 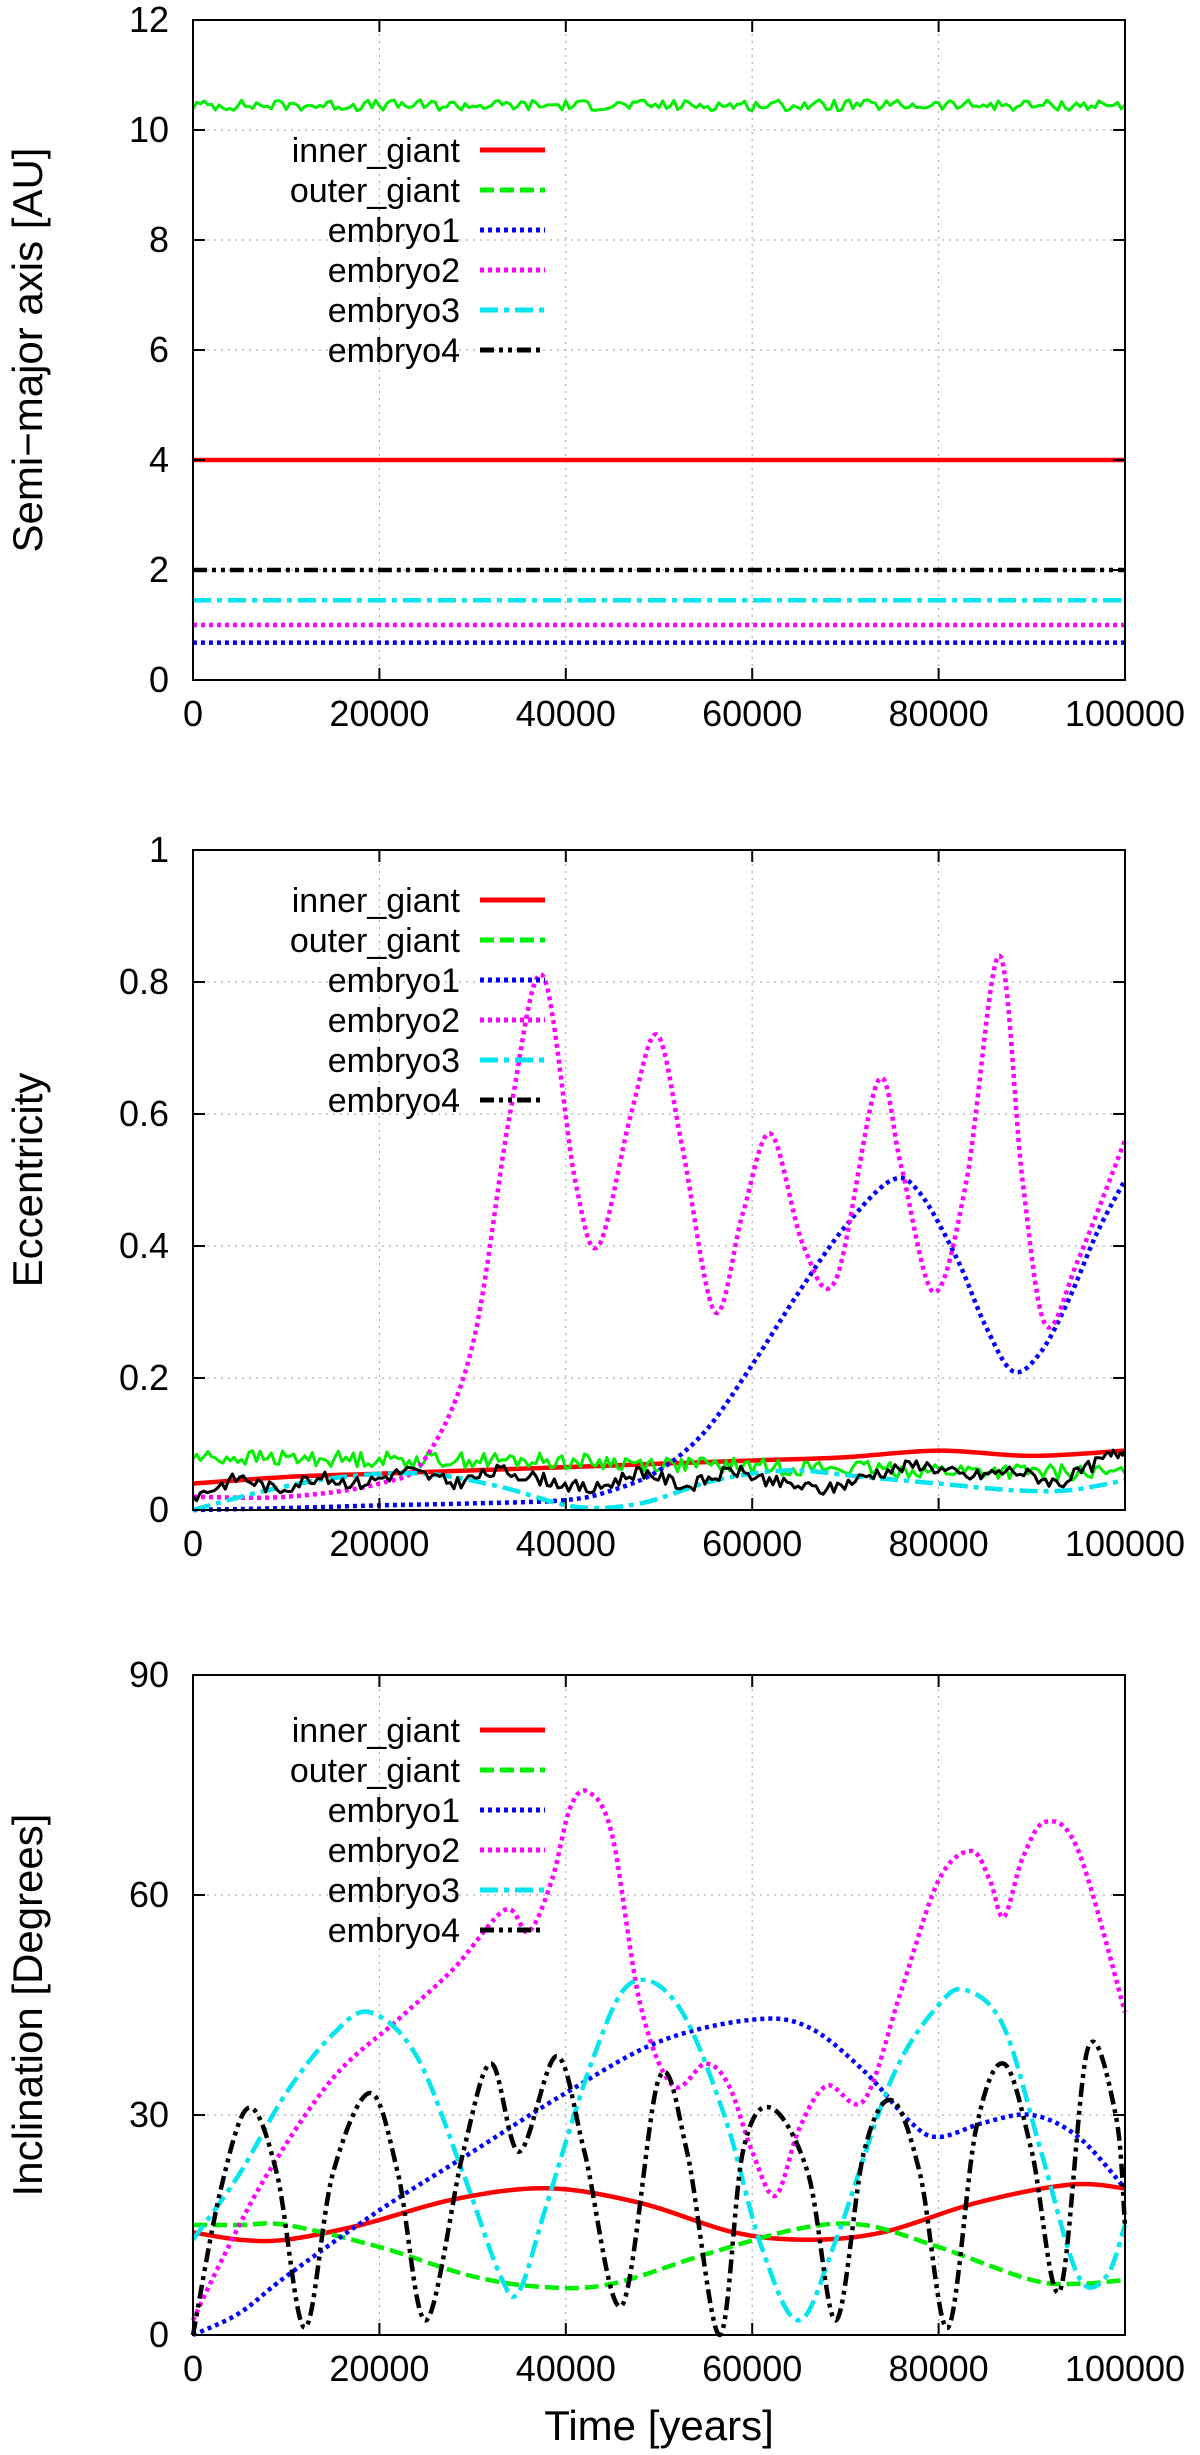 I want to click on y-tick-label: 10, so click(x=149, y=129).